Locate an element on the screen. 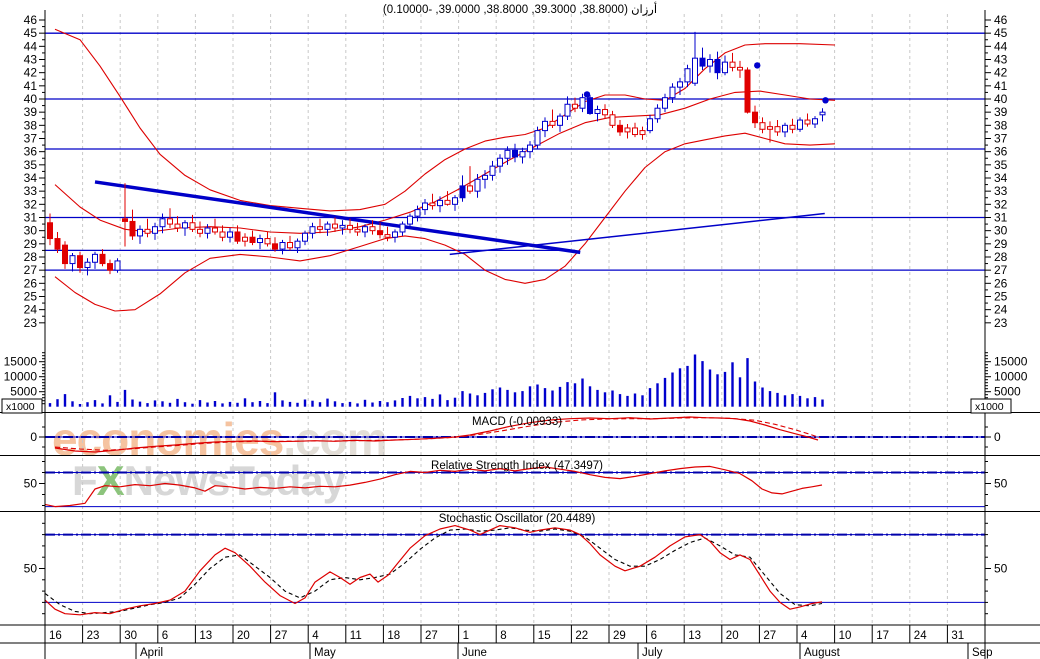 The height and width of the screenshot is (659, 1040). macd-panel is located at coordinates (515, 434).